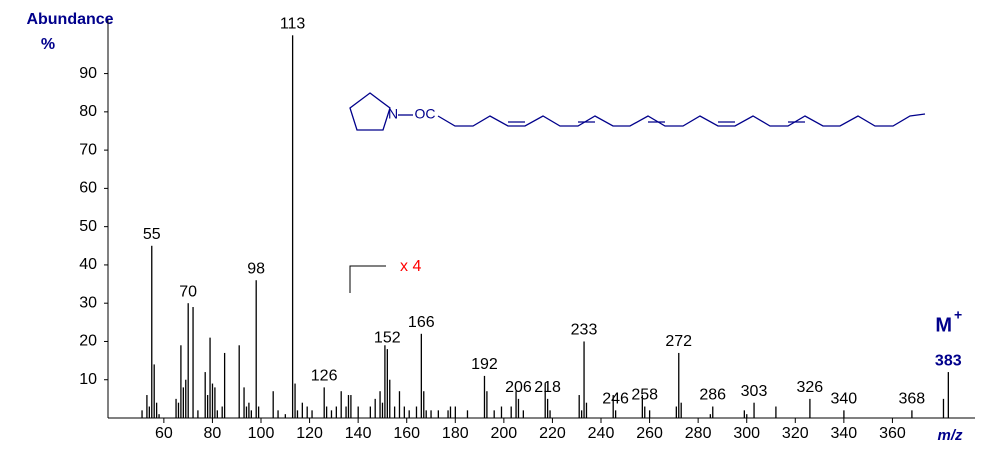  Describe the element at coordinates (370, 111) in the screenshot. I see `pyrrolidine-ring` at that location.